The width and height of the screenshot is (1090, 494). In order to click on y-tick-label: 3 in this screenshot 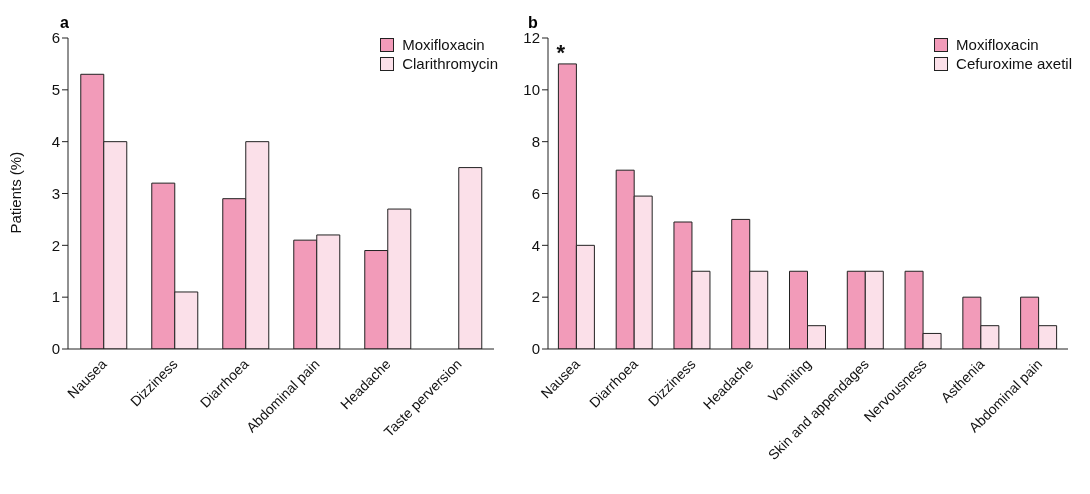, I will do `click(55, 193)`.